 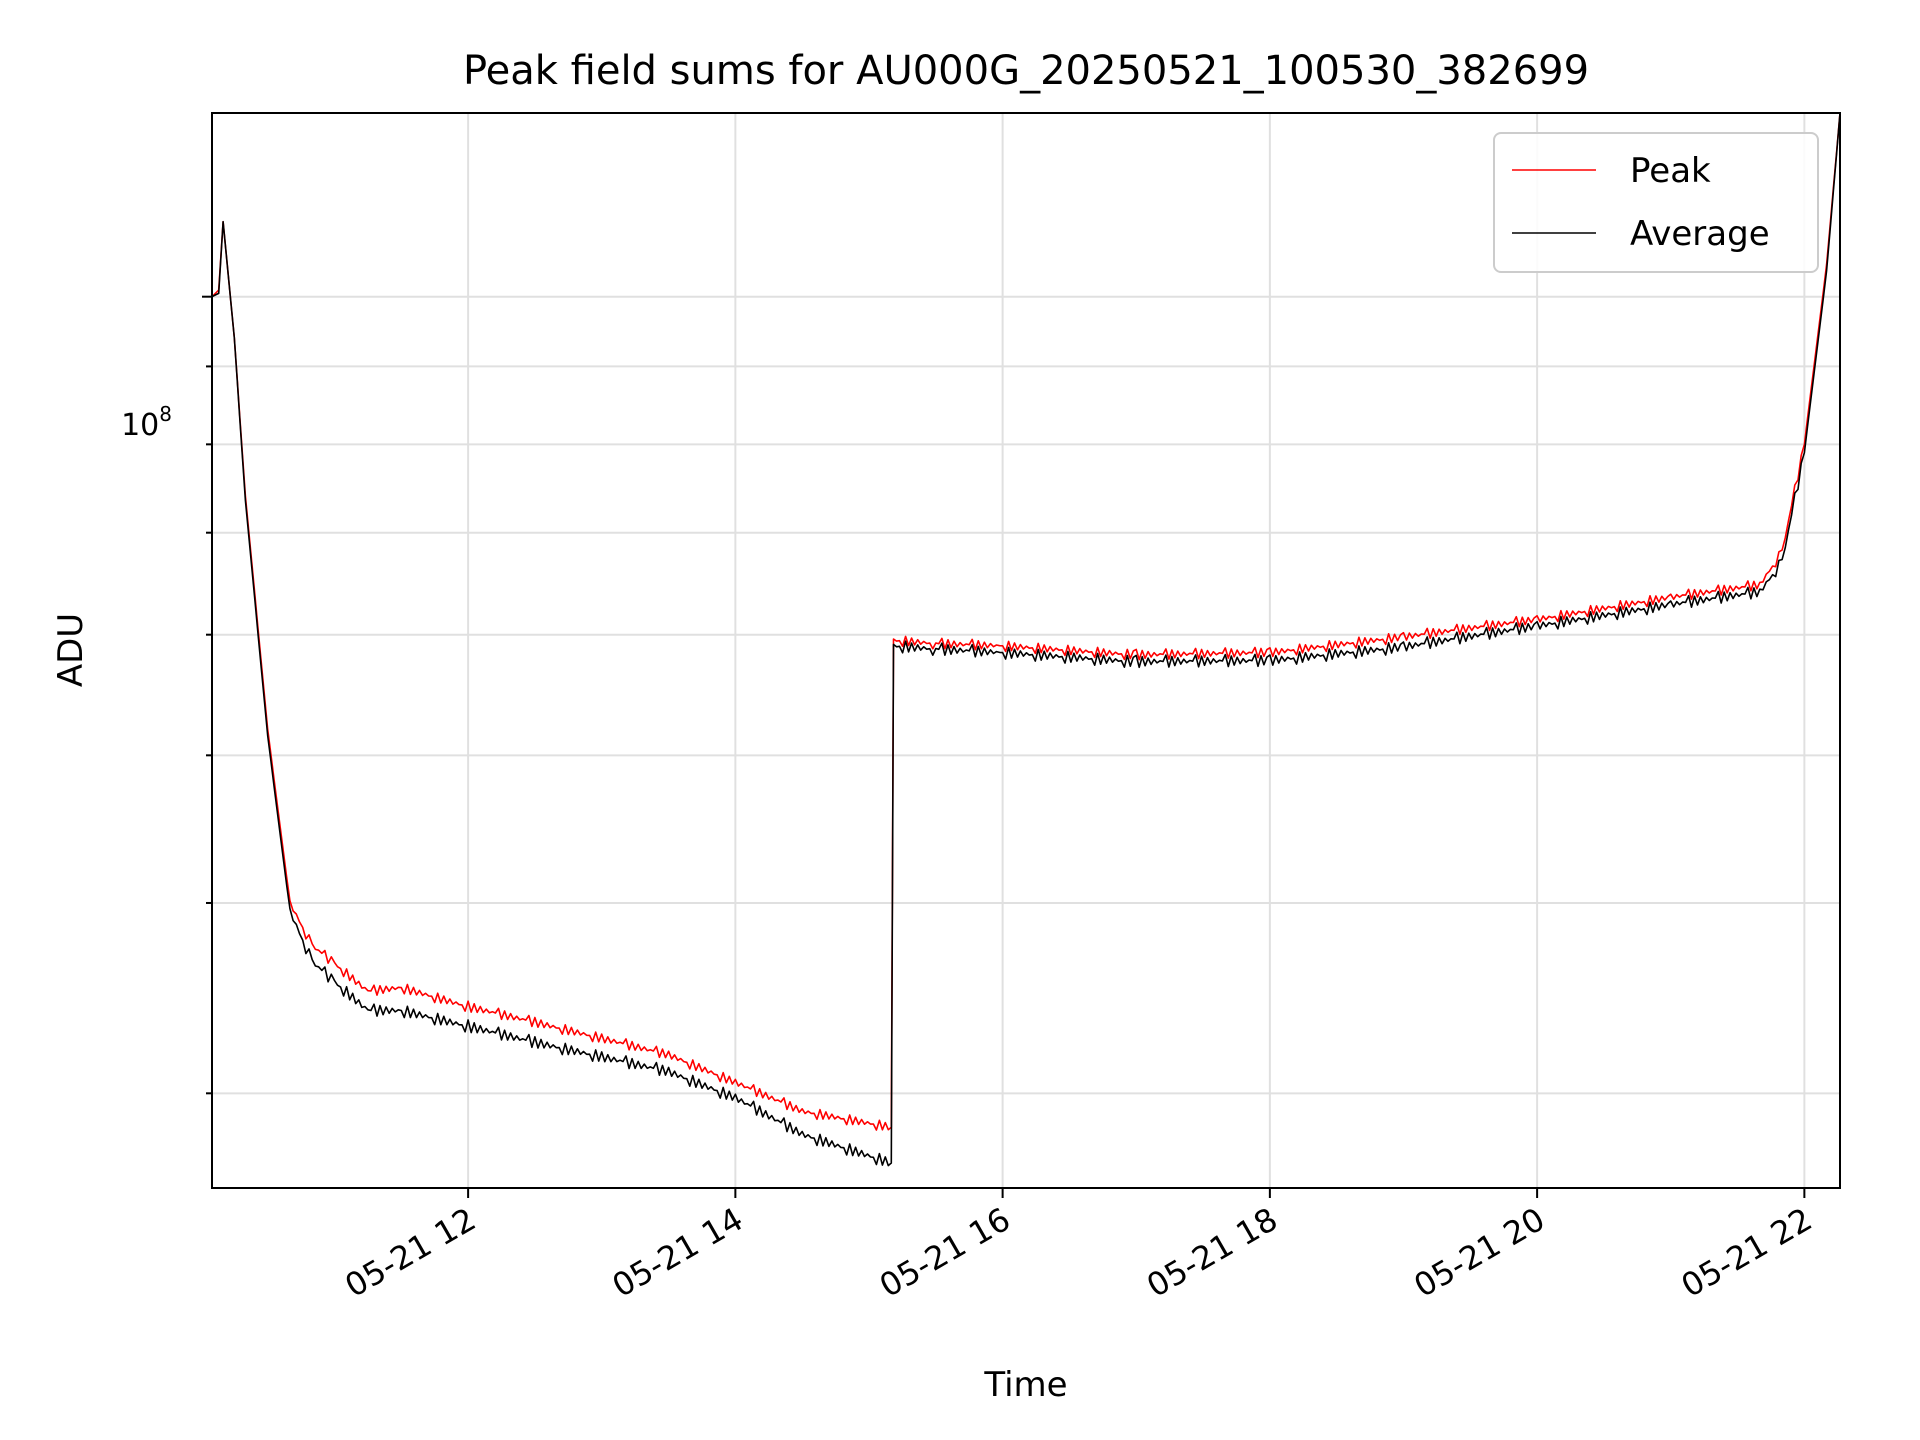 I want to click on y-tick-label: 108, so click(x=146, y=422).